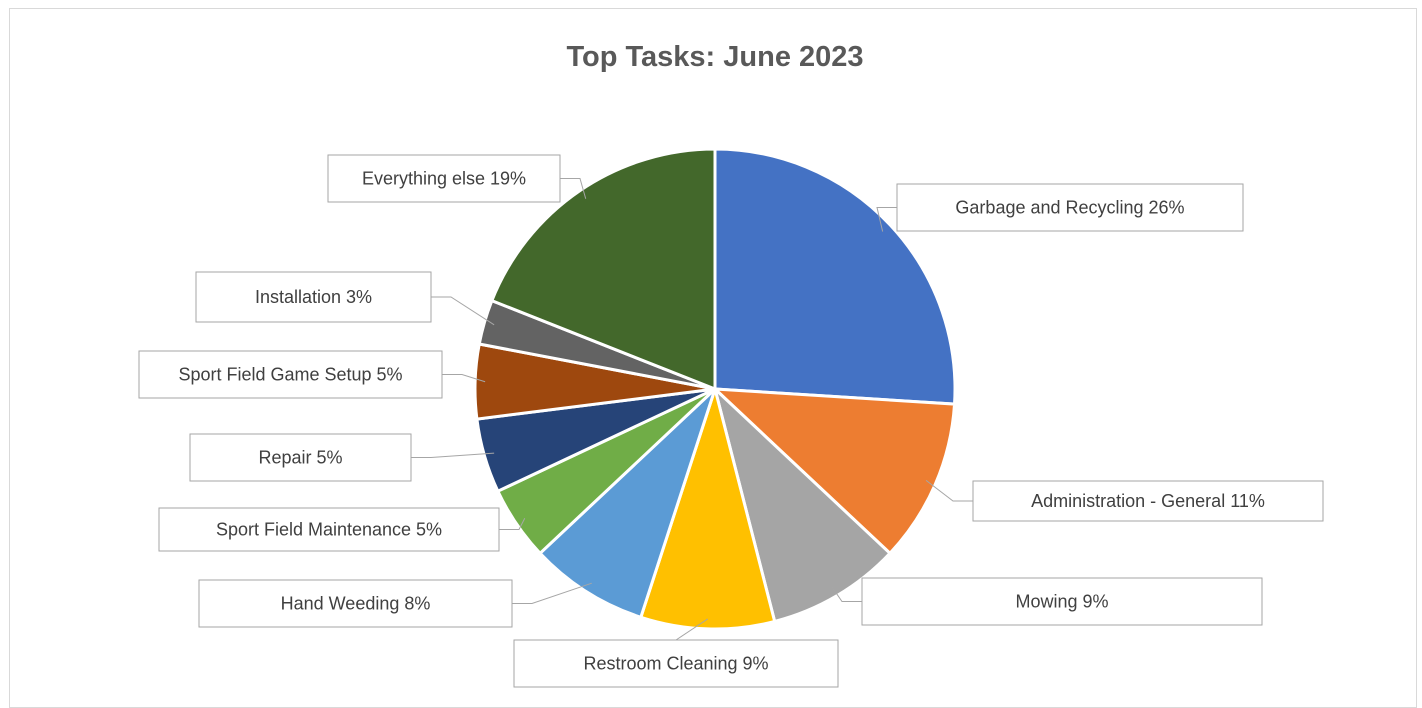 Image resolution: width=1422 pixels, height=708 pixels. I want to click on data-label: Administration - General 11%, so click(1148, 501).